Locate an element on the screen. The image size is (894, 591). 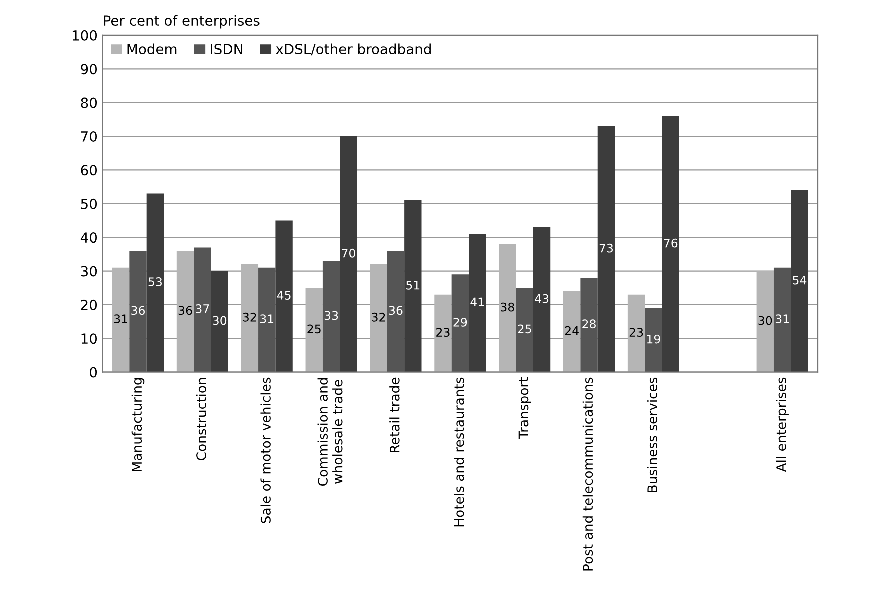
data-label: 51 is located at coordinates (413, 285).